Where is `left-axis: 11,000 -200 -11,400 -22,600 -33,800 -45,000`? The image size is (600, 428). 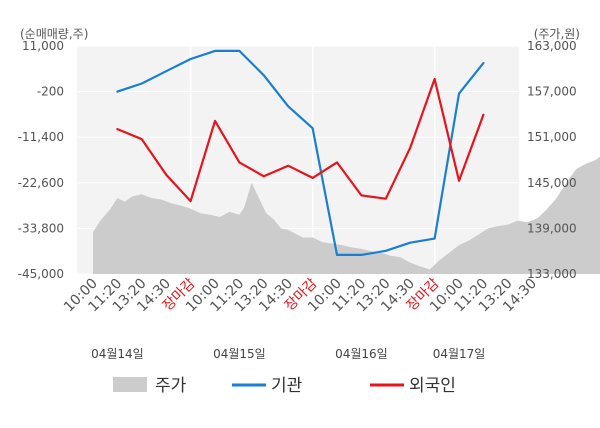
left-axis: 11,000 -200 -11,400 -22,600 -33,800 -45,000 is located at coordinates (41, 160).